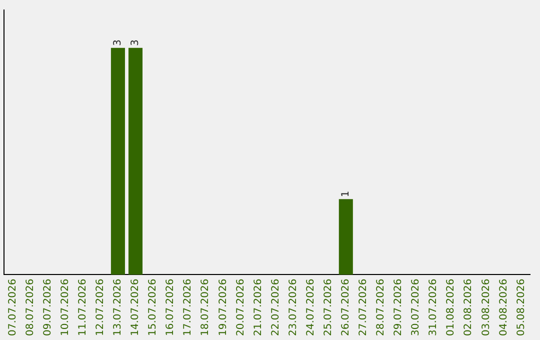 The width and height of the screenshot is (540, 340). I want to click on x-tick-label: 22.07.2026, so click(276, 307).